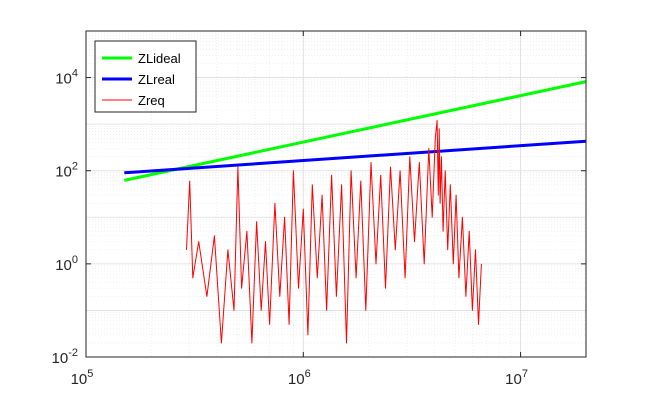 The height and width of the screenshot is (402, 649). What do you see at coordinates (66, 78) in the screenshot?
I see `y-tick-label: 10⁴` at bounding box center [66, 78].